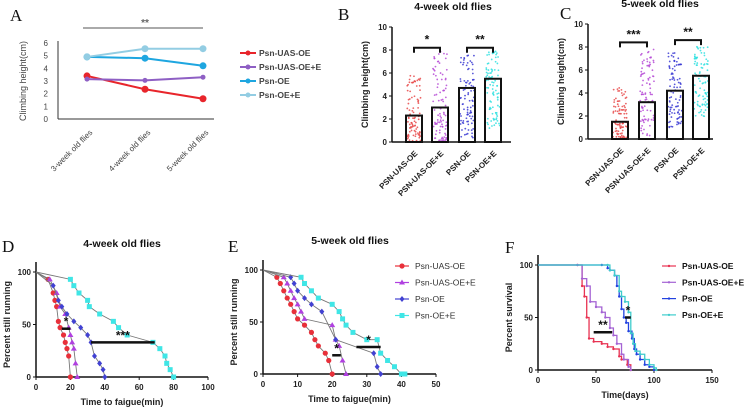 The image size is (749, 408). I want to click on chart-title: 5-week old flies, so click(660, 5).